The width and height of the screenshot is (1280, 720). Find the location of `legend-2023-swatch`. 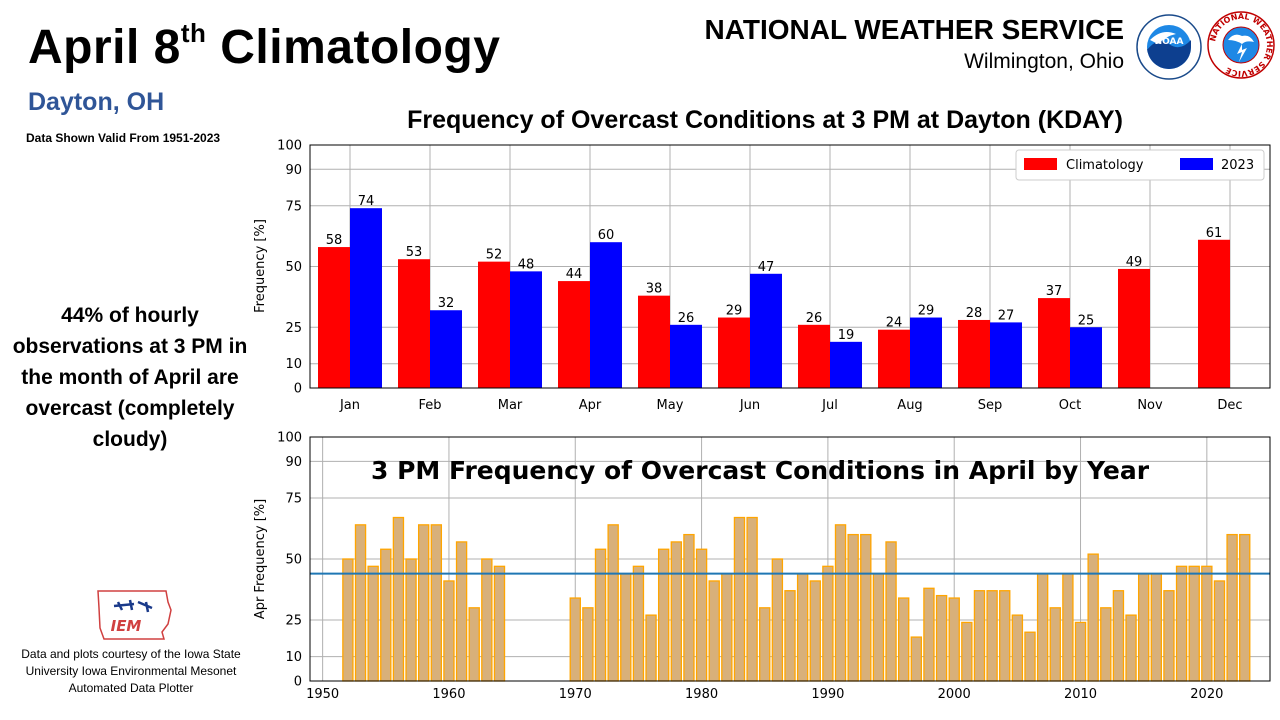

legend-2023-swatch is located at coordinates (1196, 164).